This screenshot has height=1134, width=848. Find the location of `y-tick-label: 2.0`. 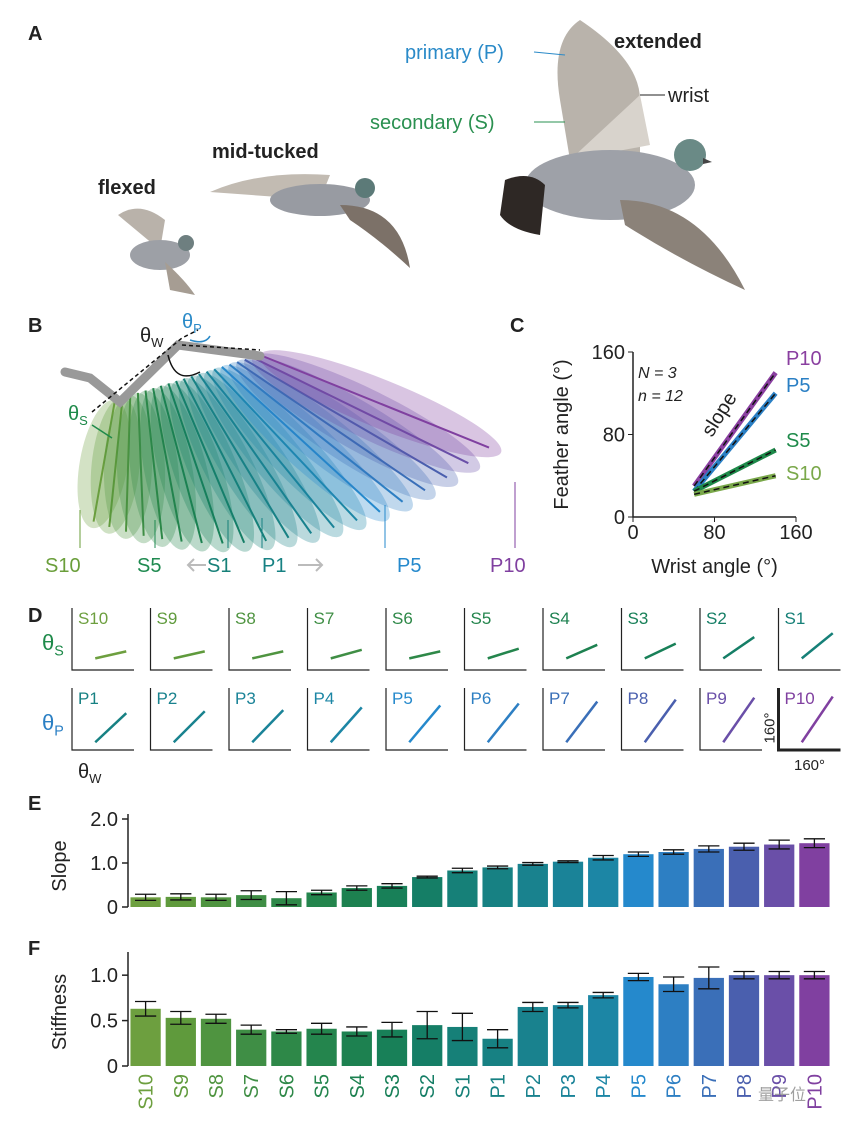

y-tick-label: 2.0 is located at coordinates (104, 820).